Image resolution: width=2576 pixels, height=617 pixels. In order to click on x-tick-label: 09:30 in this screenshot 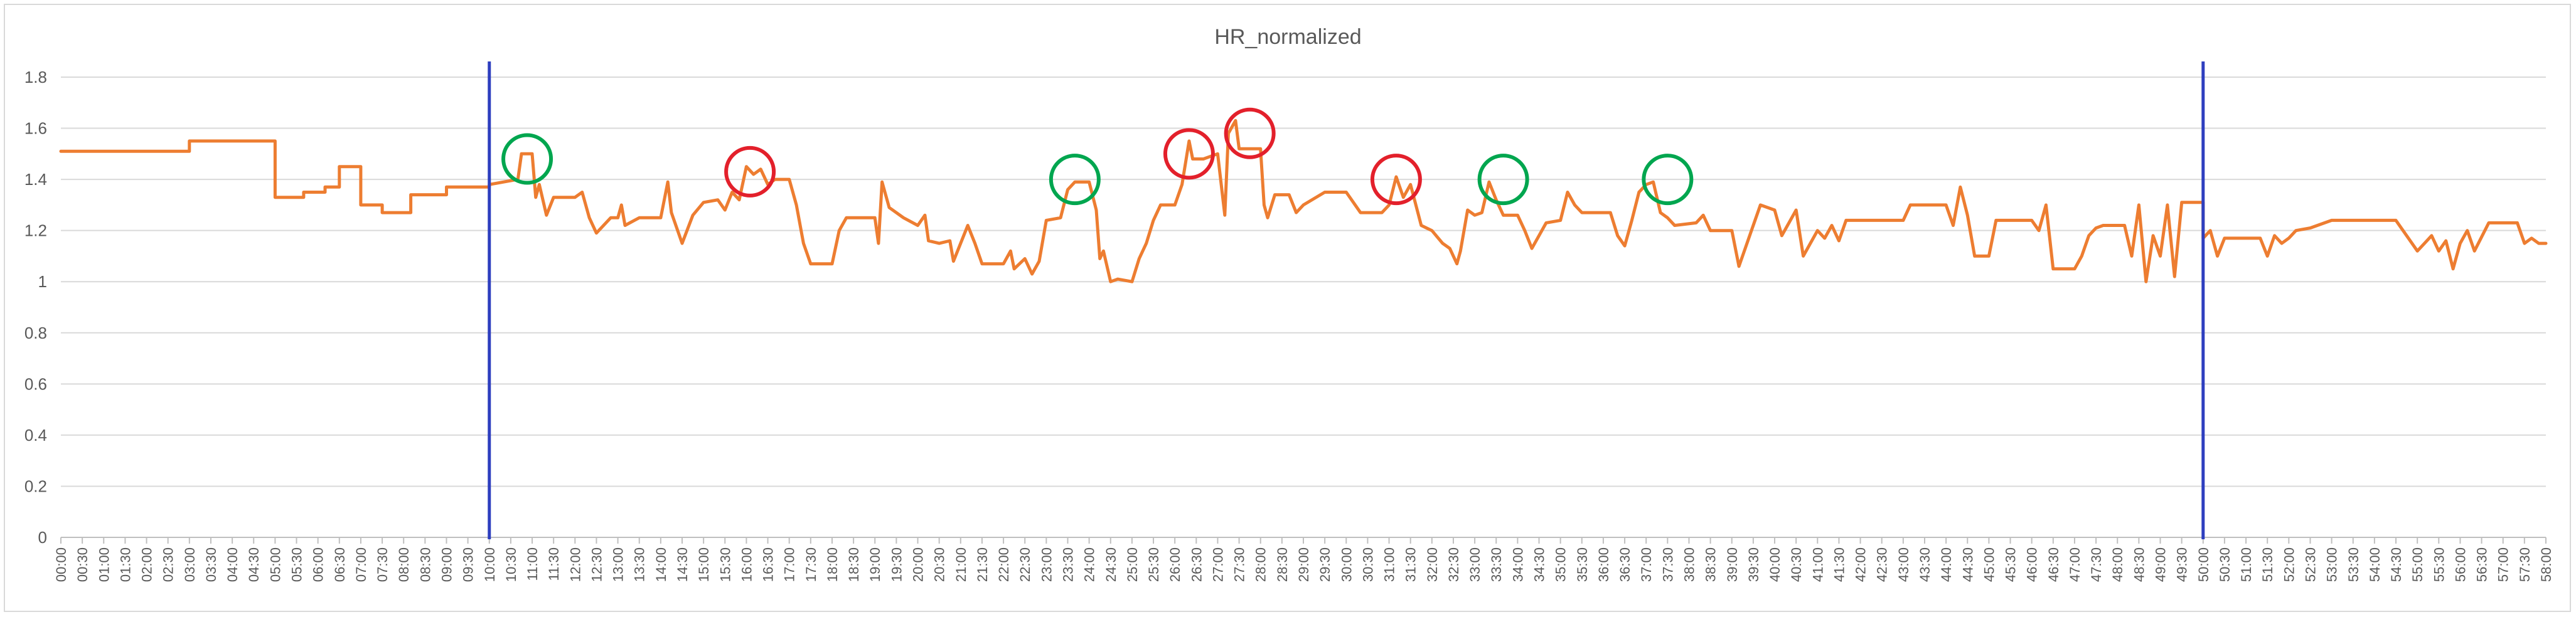, I will do `click(469, 565)`.